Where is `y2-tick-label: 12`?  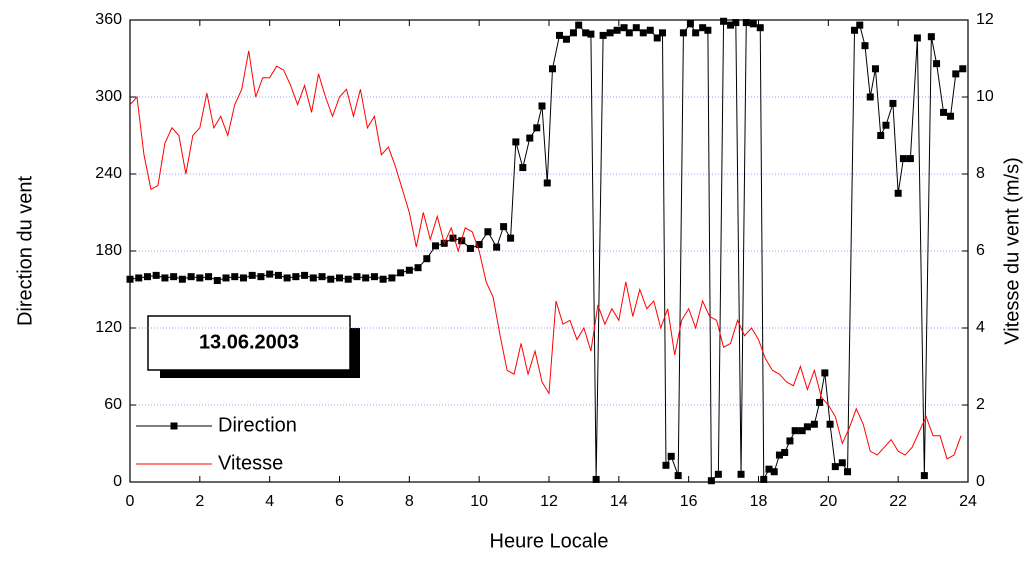
y2-tick-label: 12 is located at coordinates (985, 19).